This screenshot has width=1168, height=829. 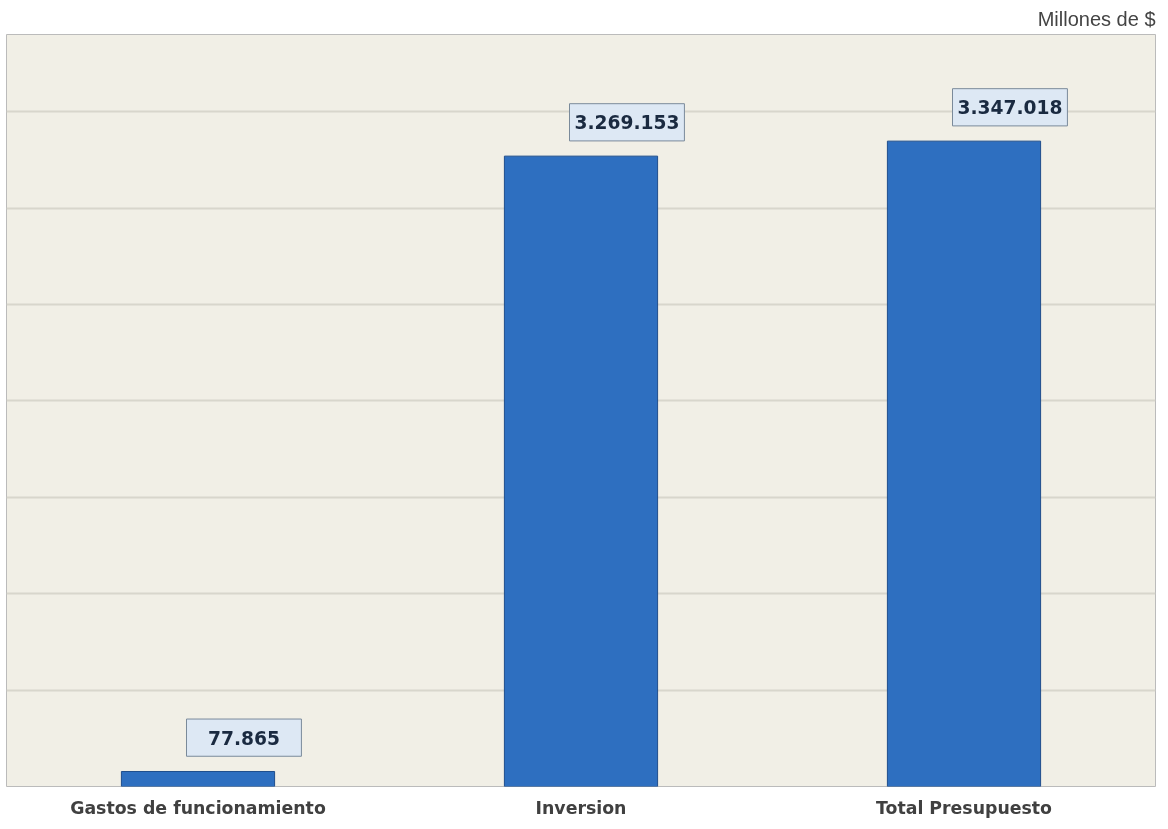 What do you see at coordinates (243, 738) in the screenshot?
I see `data-label: 77.865` at bounding box center [243, 738].